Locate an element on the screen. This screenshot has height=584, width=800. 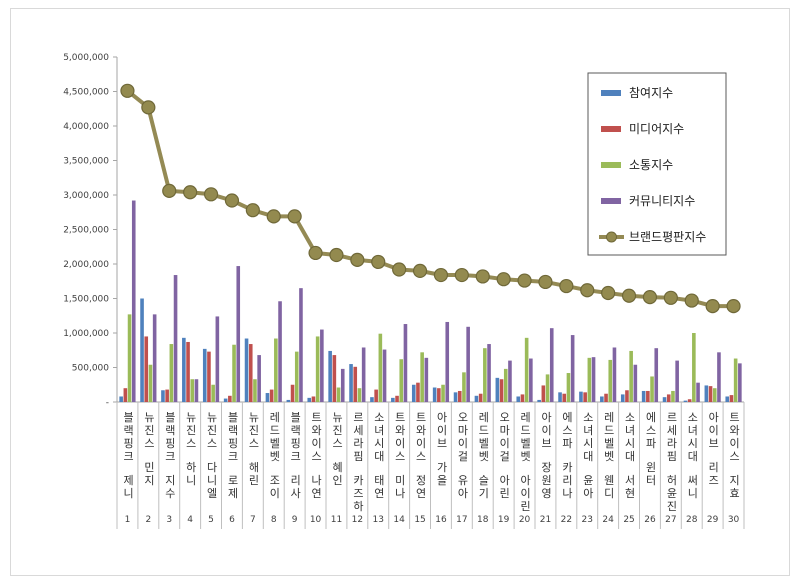
rank-label: 26 is located at coordinates (650, 520).